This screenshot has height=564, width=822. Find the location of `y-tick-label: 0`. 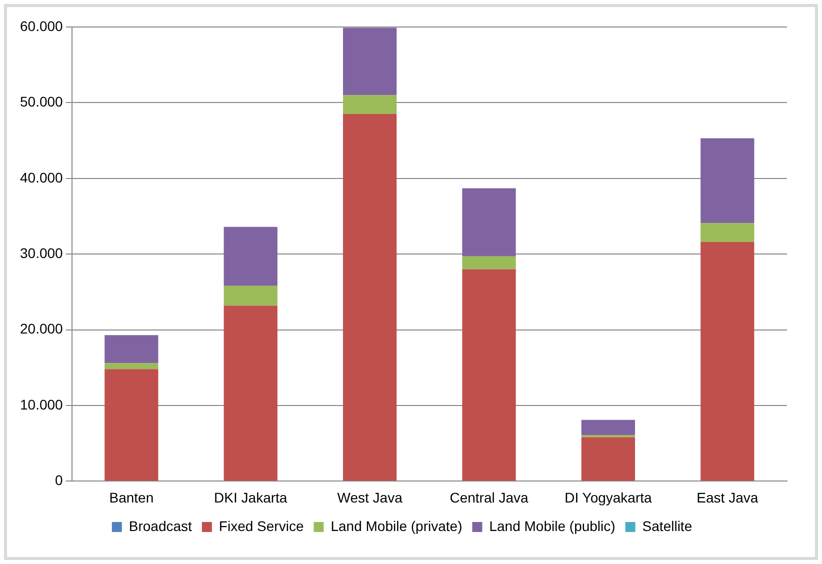

y-tick-label: 0 is located at coordinates (59, 480).